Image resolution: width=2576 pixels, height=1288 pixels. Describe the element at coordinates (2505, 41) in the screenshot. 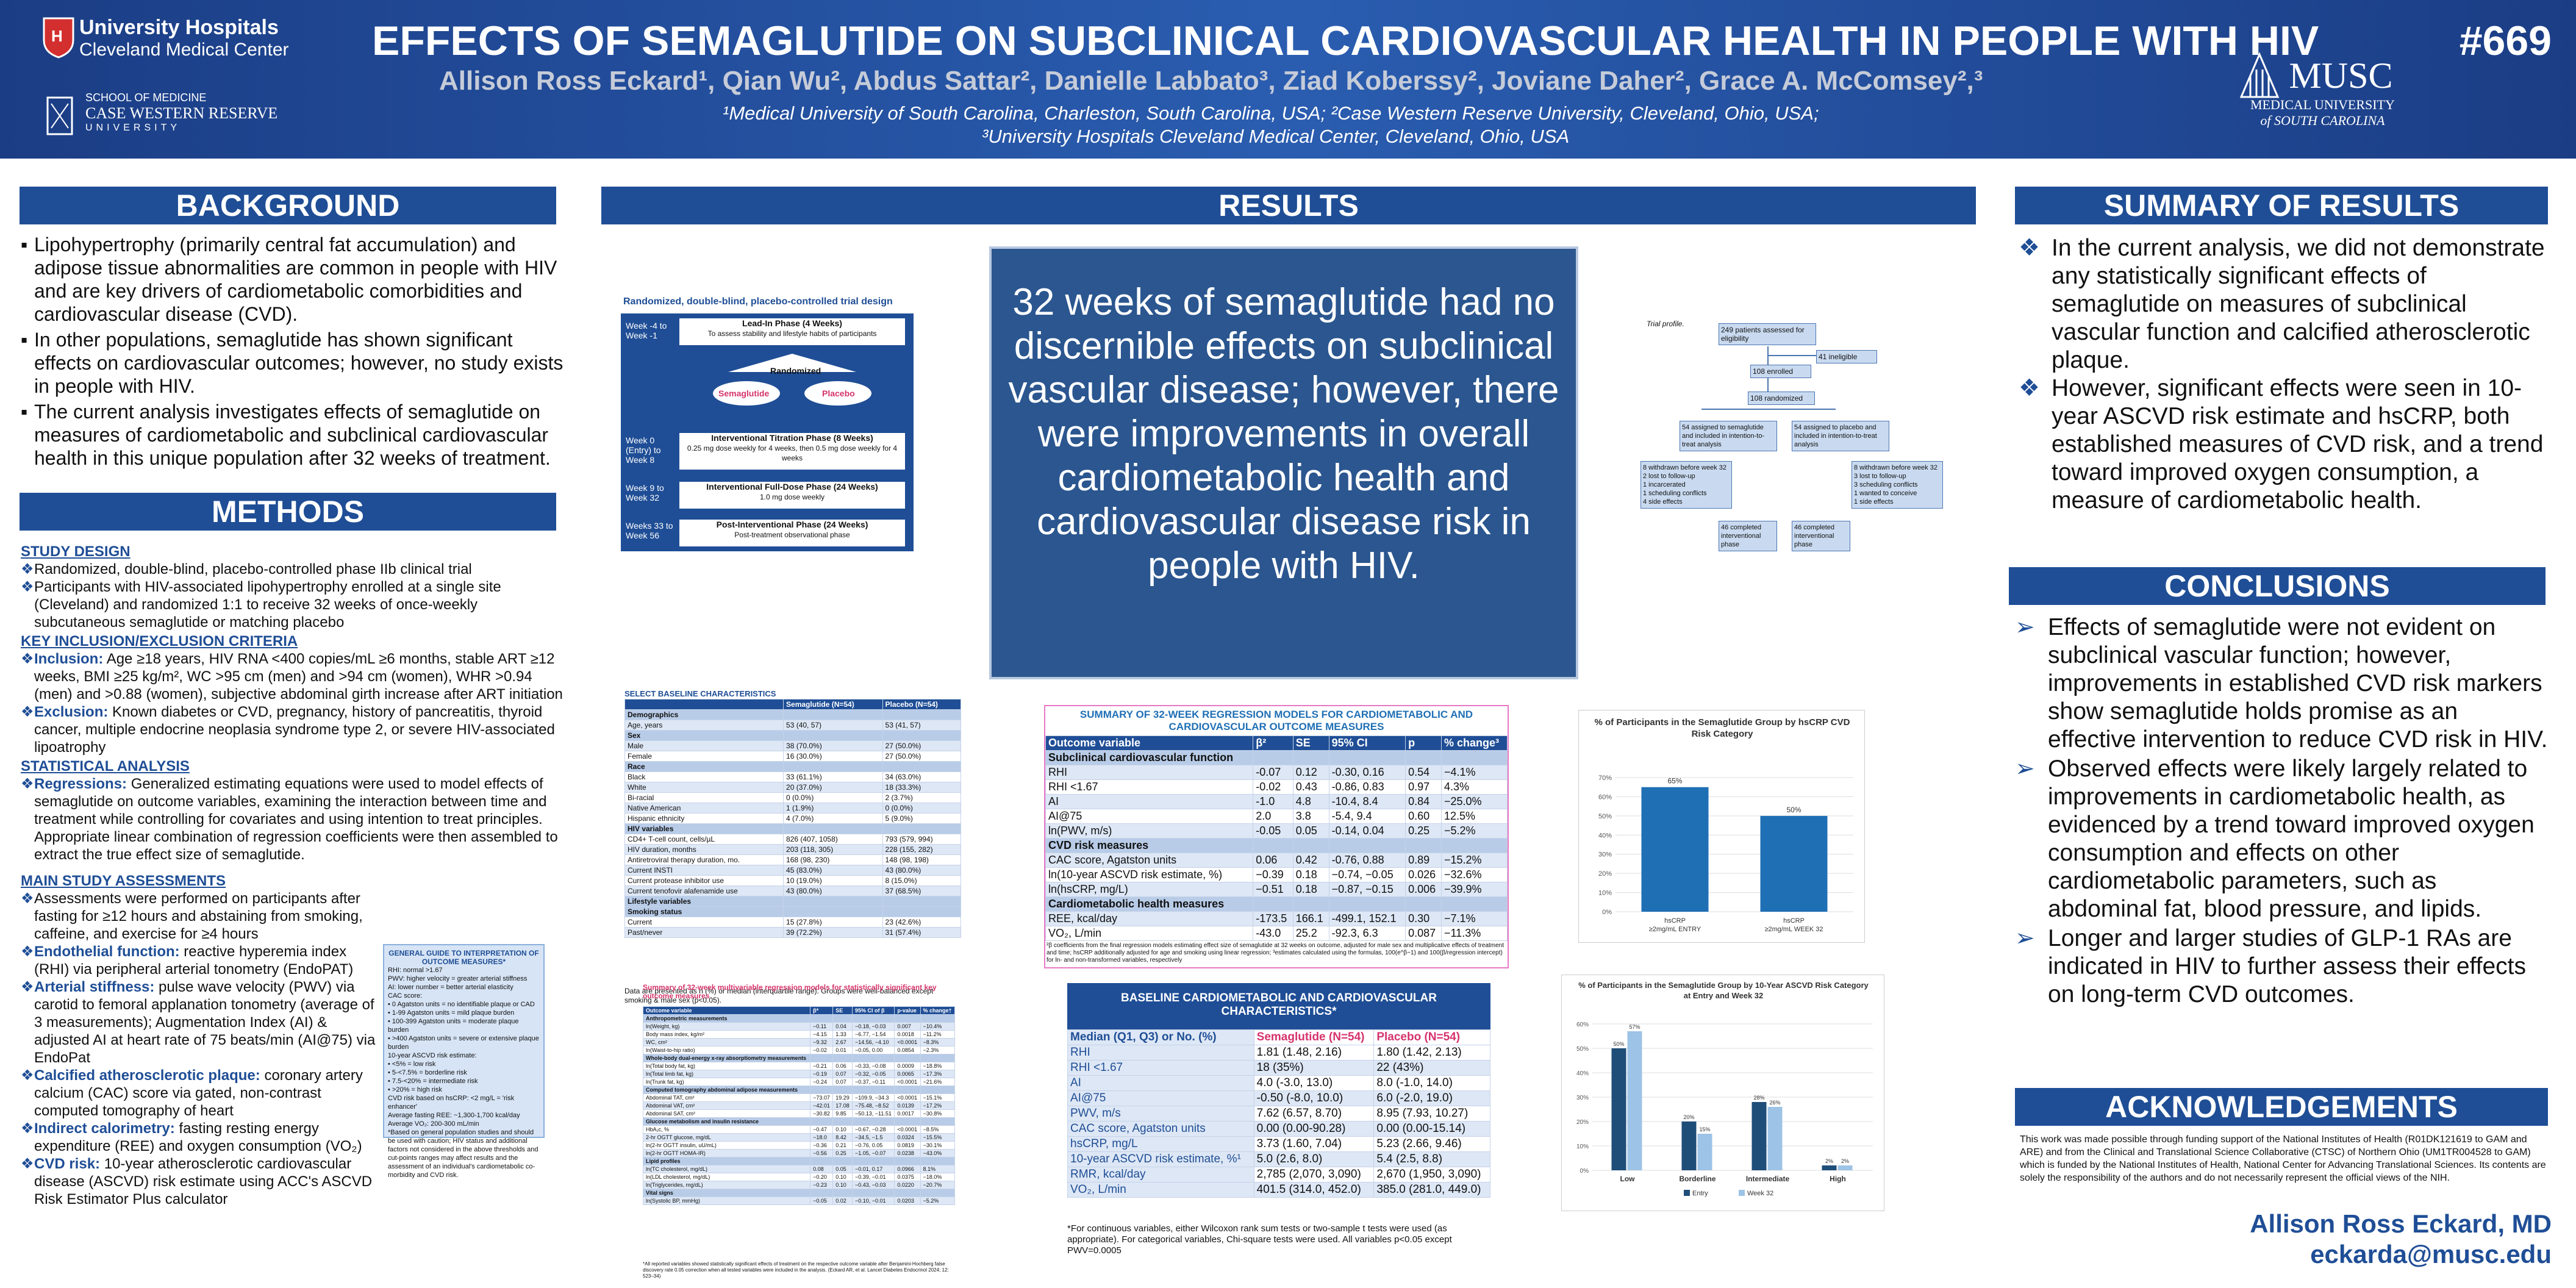

I see `poster-number: #669` at that location.